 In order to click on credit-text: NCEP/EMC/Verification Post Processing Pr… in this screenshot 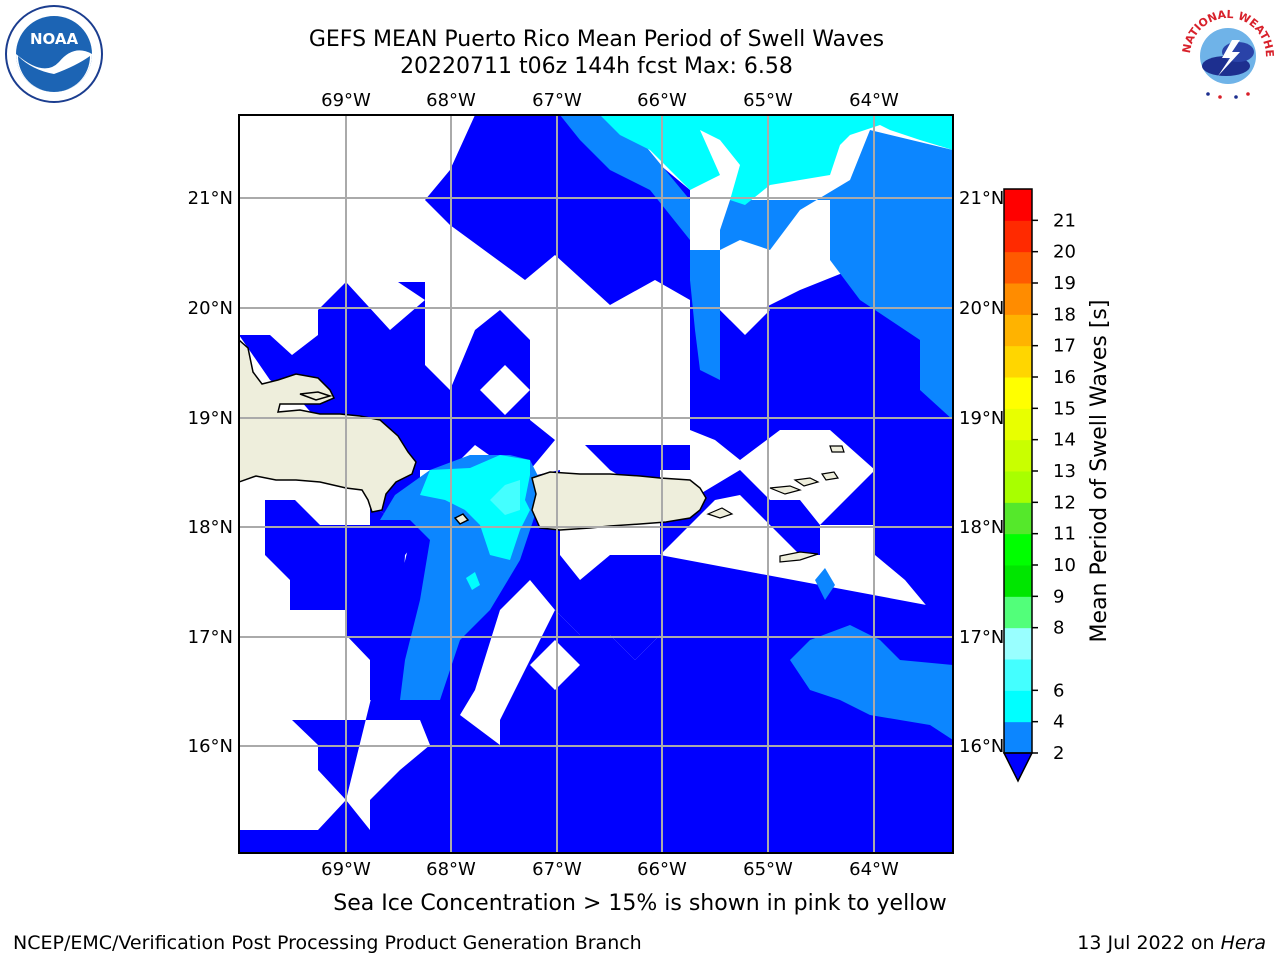, I will do `click(327, 943)`.